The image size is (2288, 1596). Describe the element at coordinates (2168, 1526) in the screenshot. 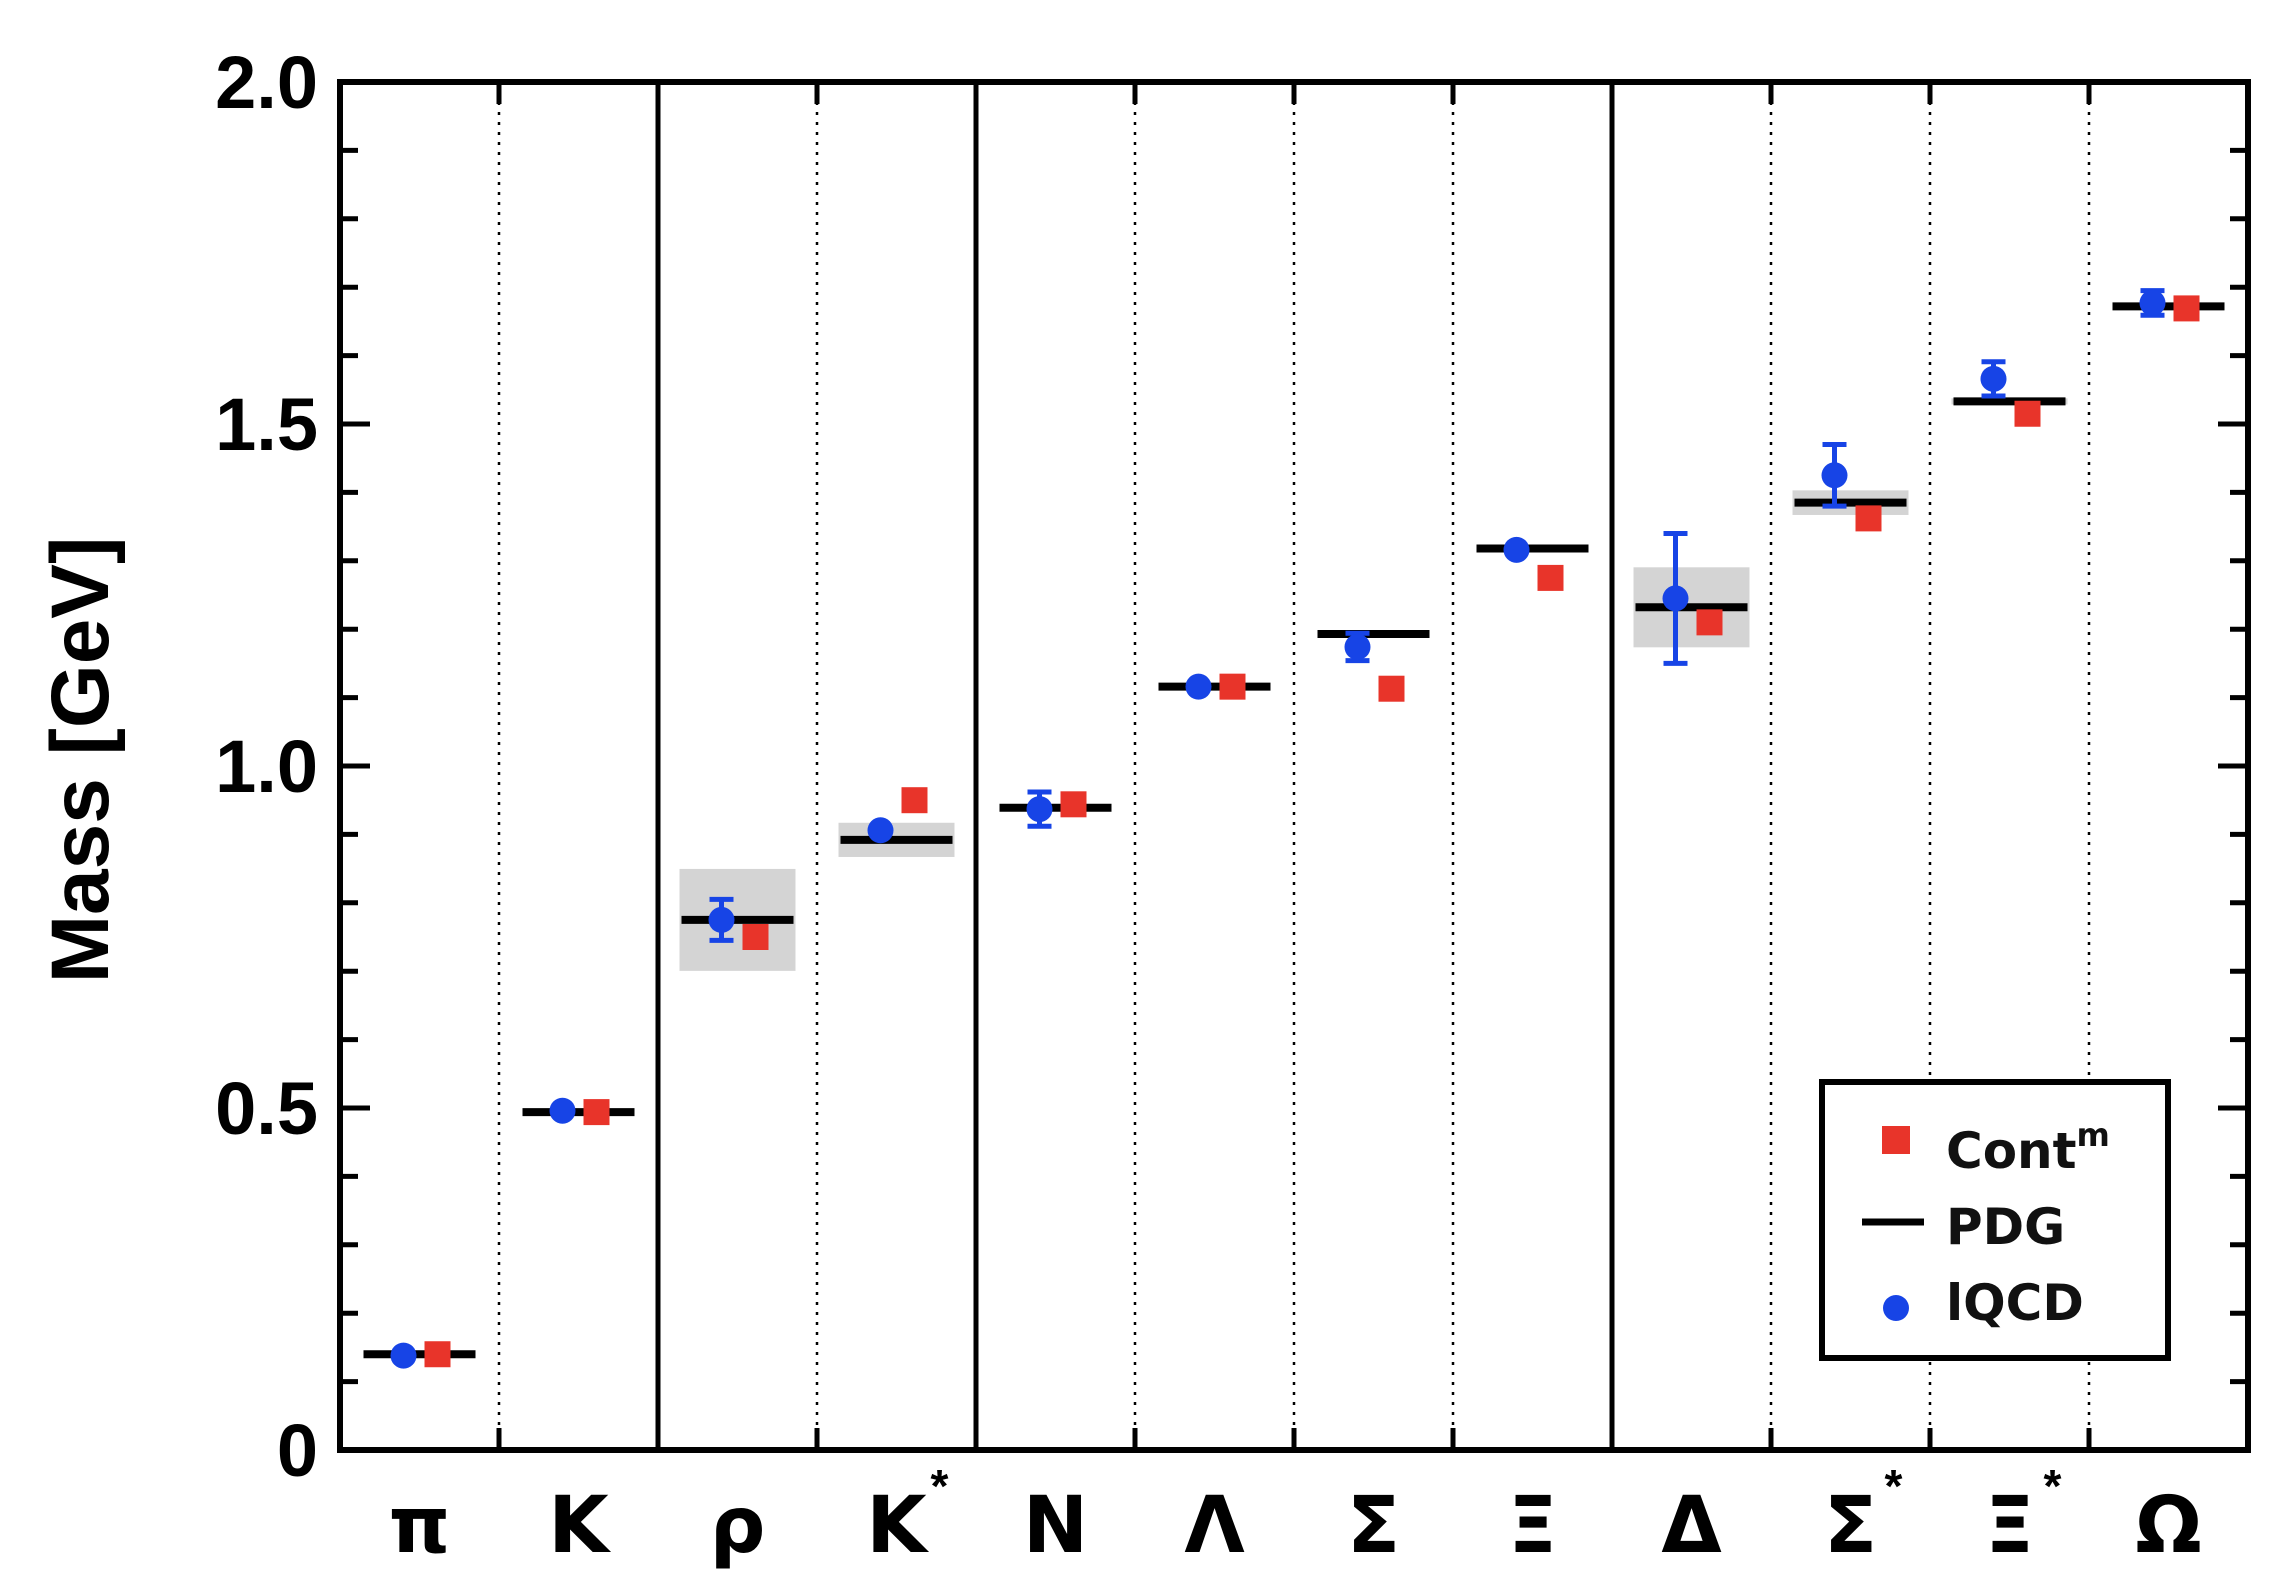

I see `x-label-11: Ω` at that location.